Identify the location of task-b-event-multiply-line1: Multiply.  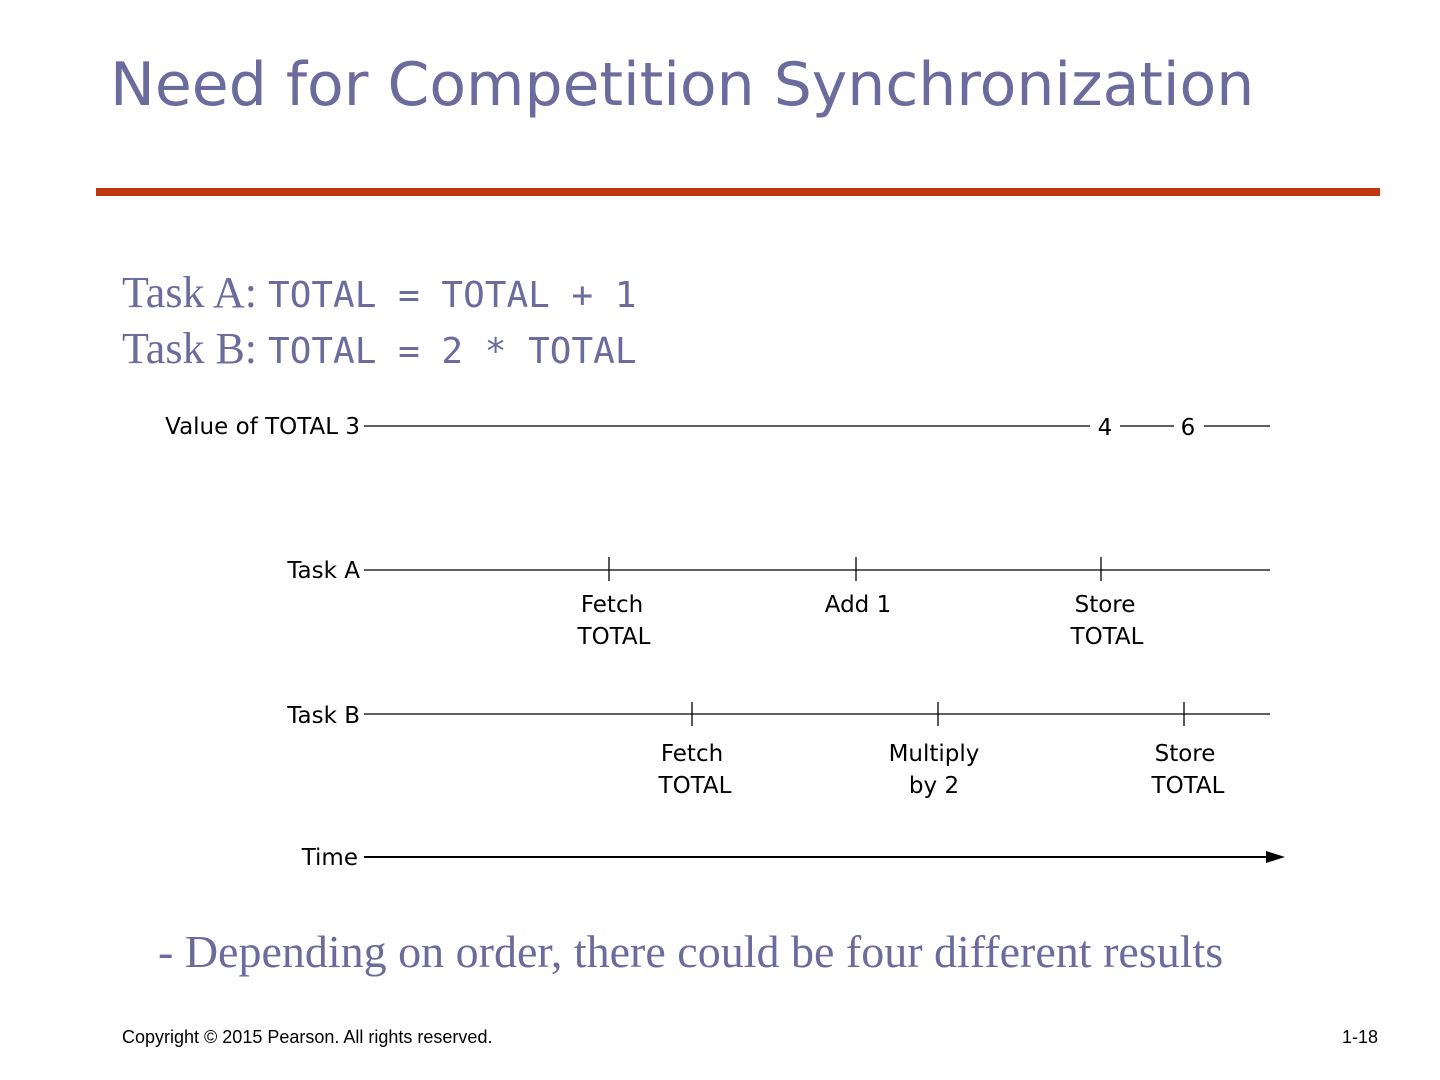
(934, 754).